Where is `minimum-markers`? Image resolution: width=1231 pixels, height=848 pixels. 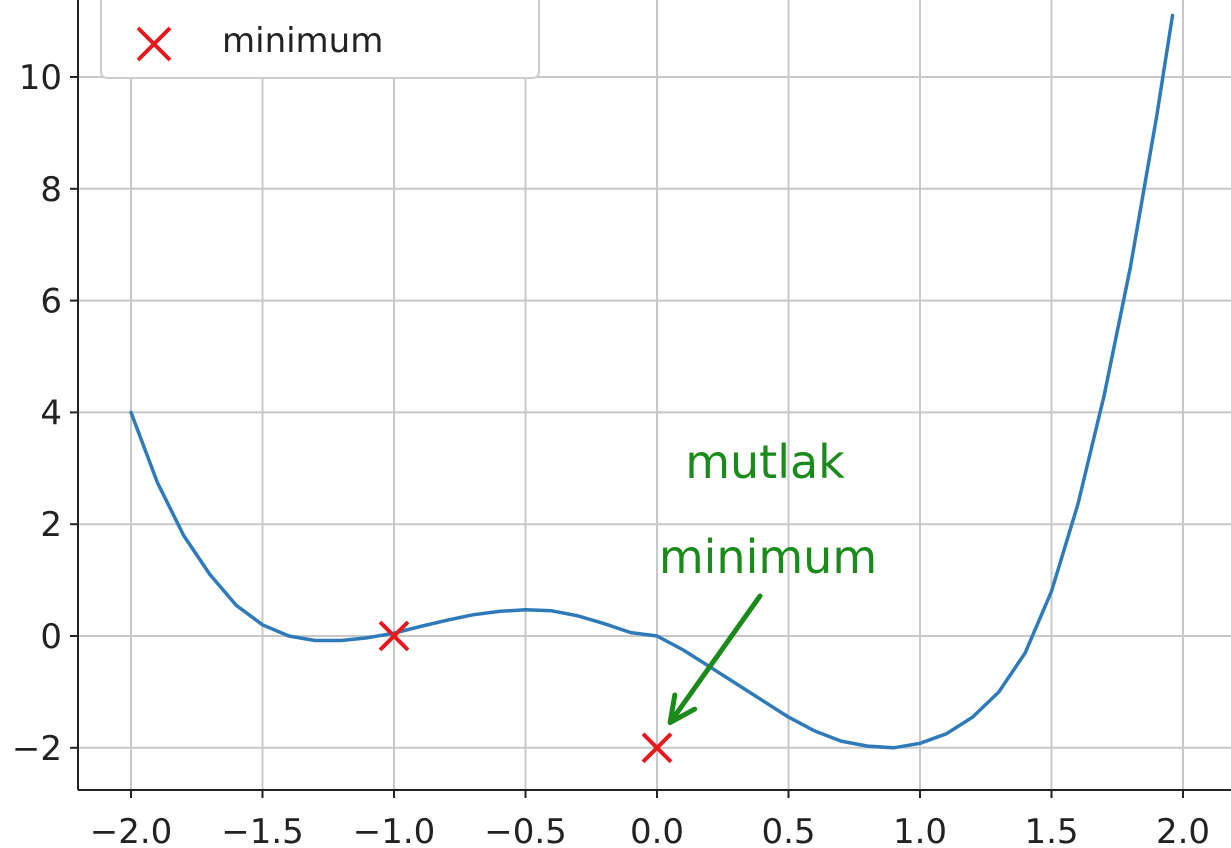
minimum-markers is located at coordinates (525, 692).